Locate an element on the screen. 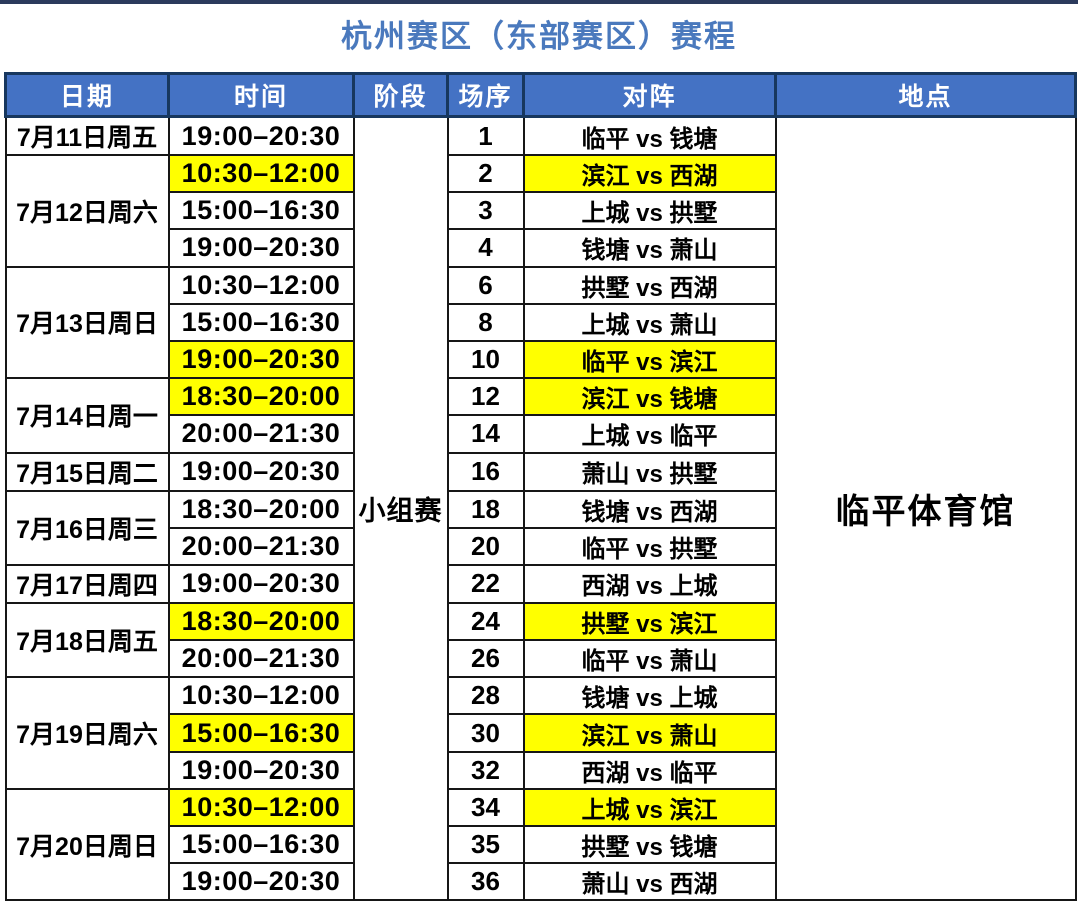 The image size is (1078, 901). date-cell: 7月20日周日 is located at coordinates (87, 844).